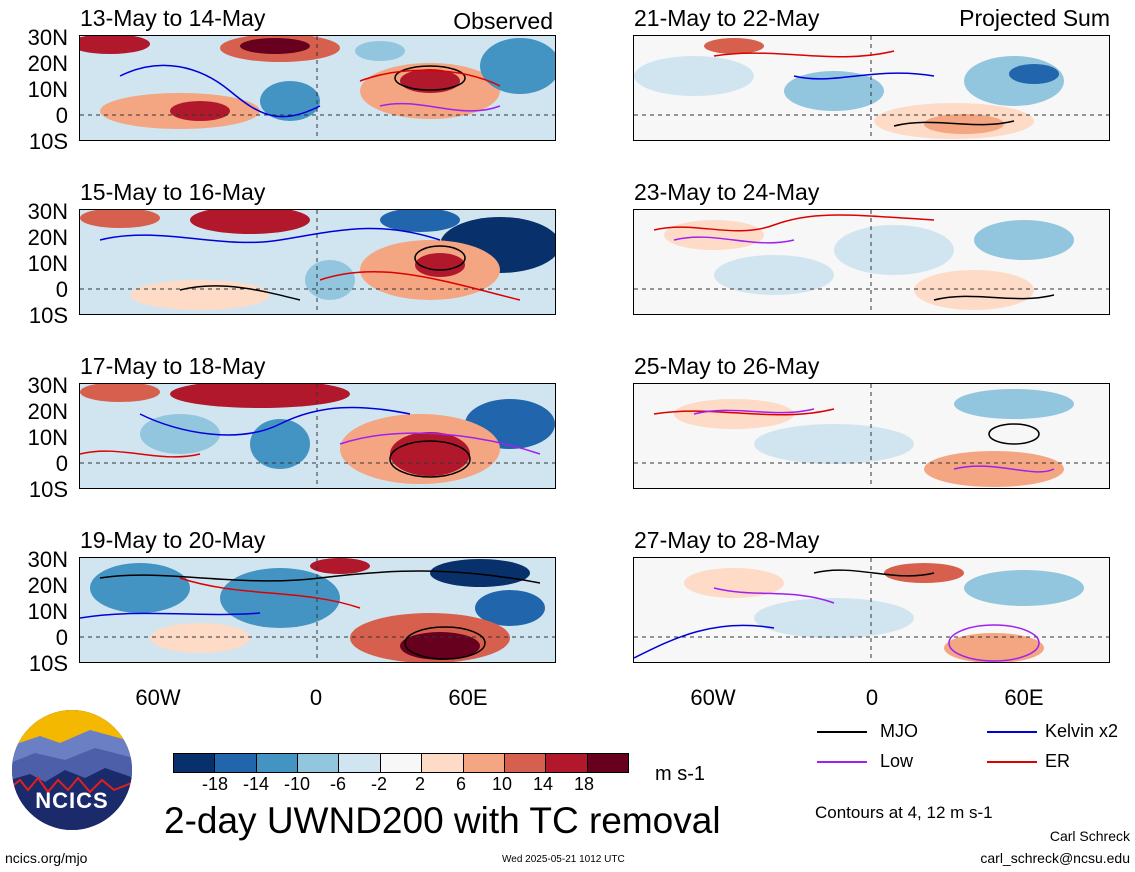 The image size is (1135, 872). I want to click on lon-label-0-left: 0, so click(316, 697).